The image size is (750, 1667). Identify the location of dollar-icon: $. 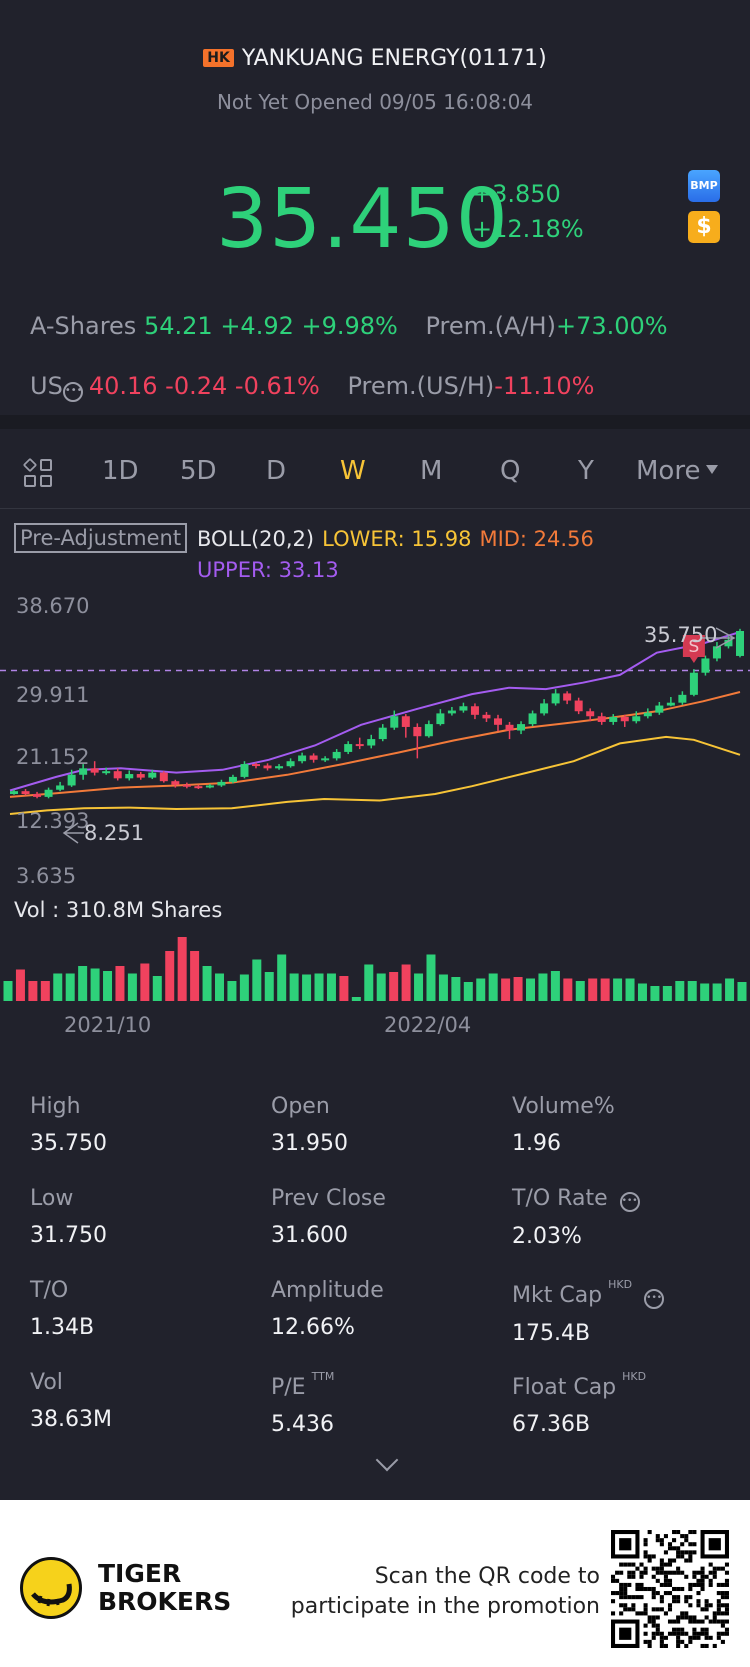
(704, 227).